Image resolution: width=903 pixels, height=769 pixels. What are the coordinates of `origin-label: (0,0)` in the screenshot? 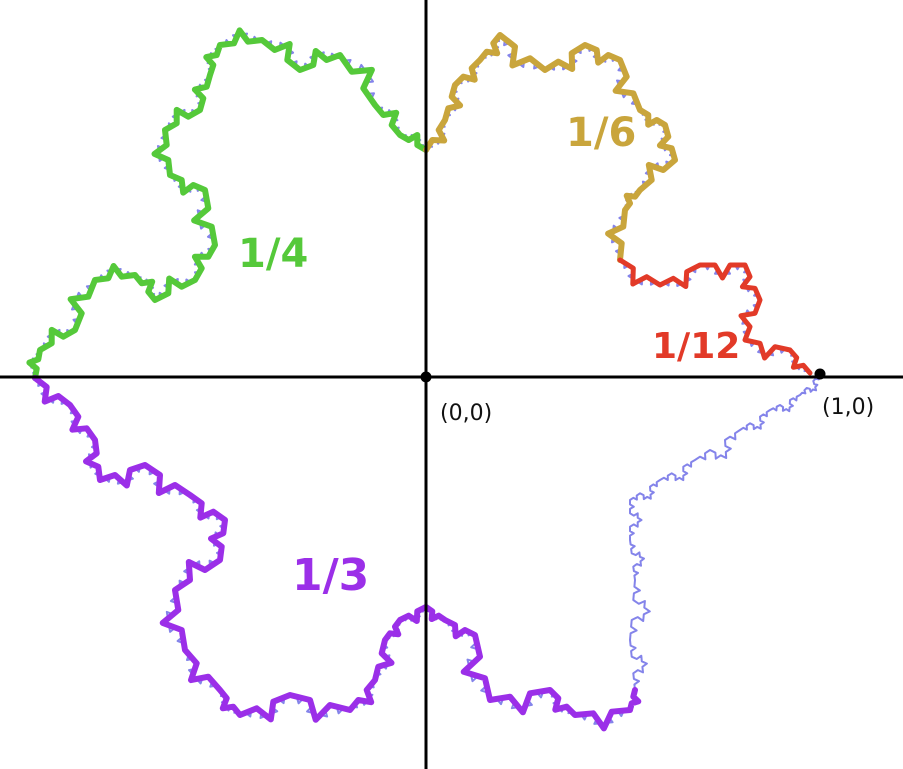 It's located at (466, 413).